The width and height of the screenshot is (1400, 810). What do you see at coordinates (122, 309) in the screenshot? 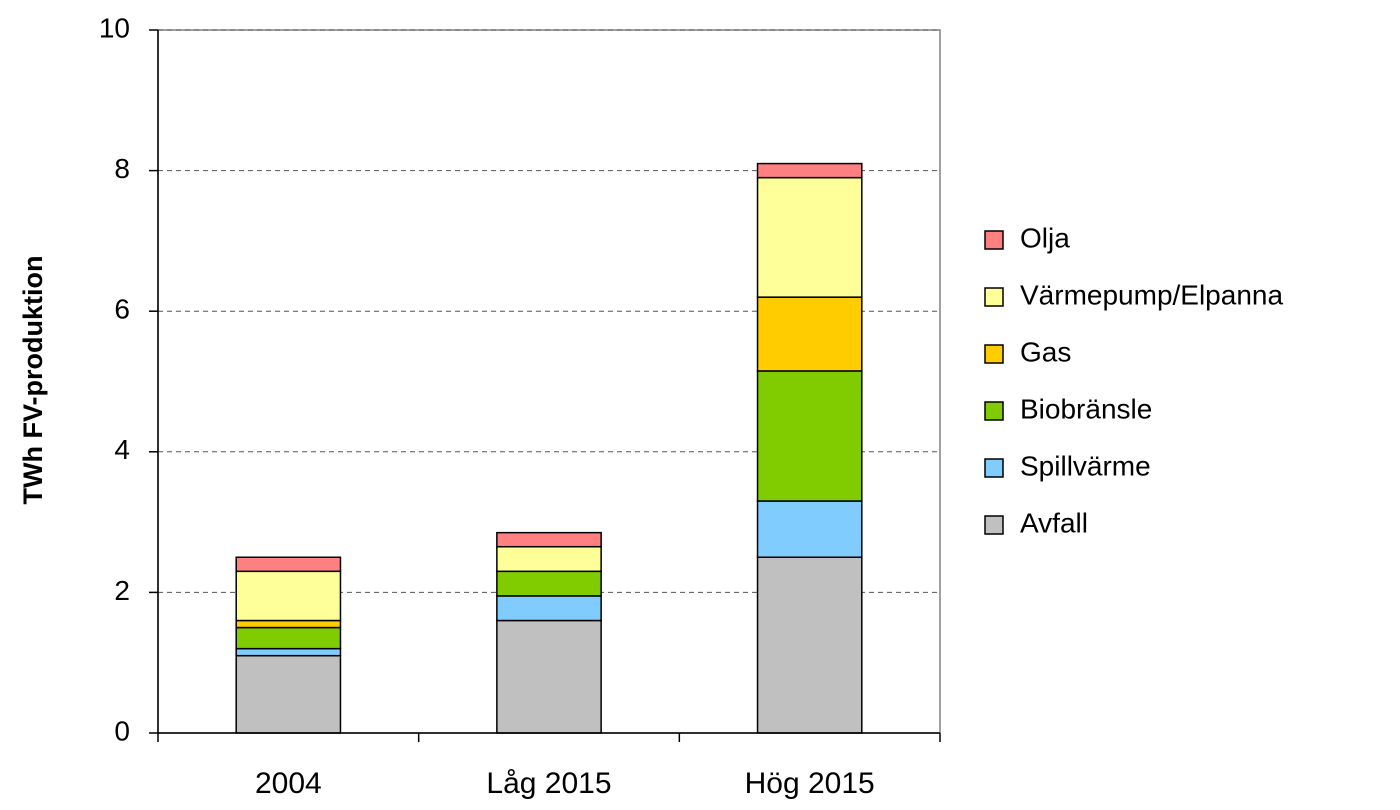
I see `y-tick-label: 6` at bounding box center [122, 309].